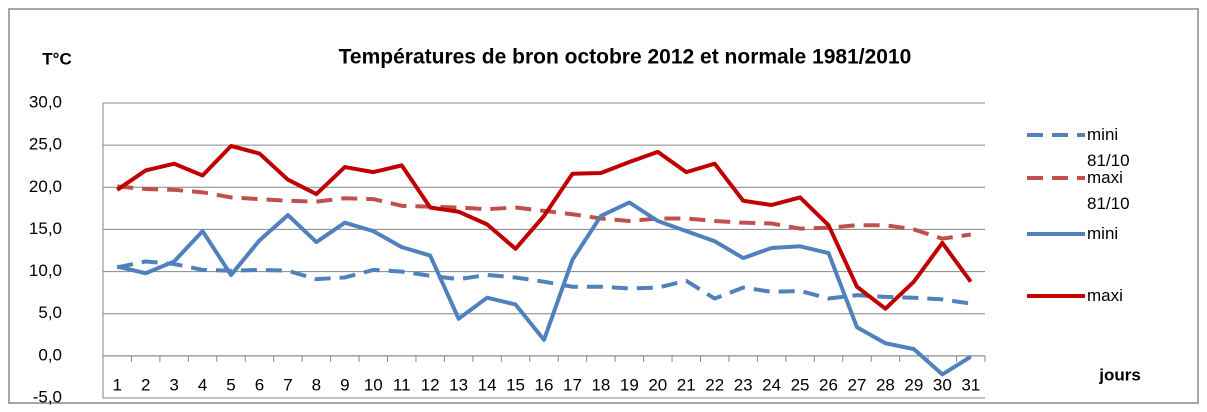 The height and width of the screenshot is (412, 1207). What do you see at coordinates (657, 384) in the screenshot?
I see `x-tick-label: 20` at bounding box center [657, 384].